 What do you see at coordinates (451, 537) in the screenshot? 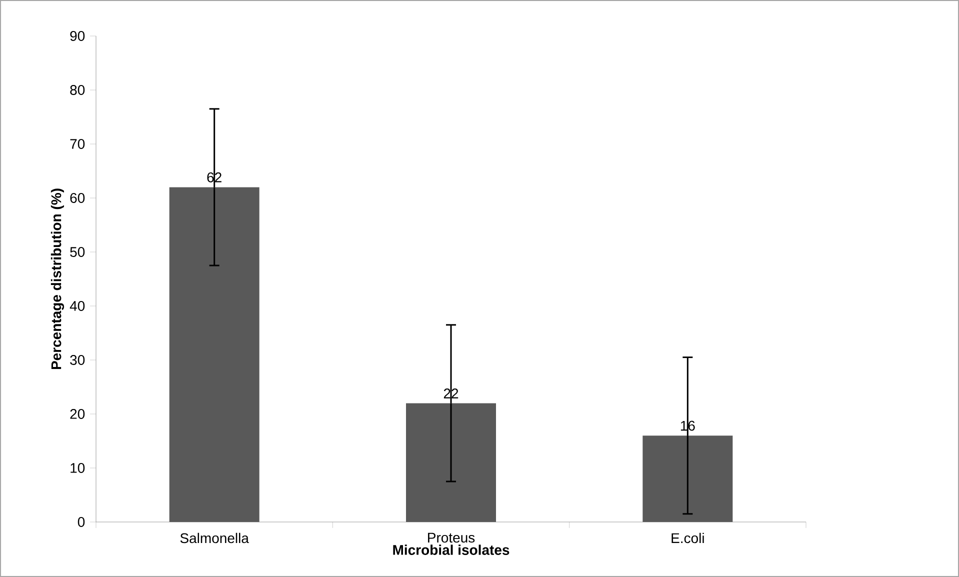
I see `x-tick-label: Proteus` at bounding box center [451, 537].